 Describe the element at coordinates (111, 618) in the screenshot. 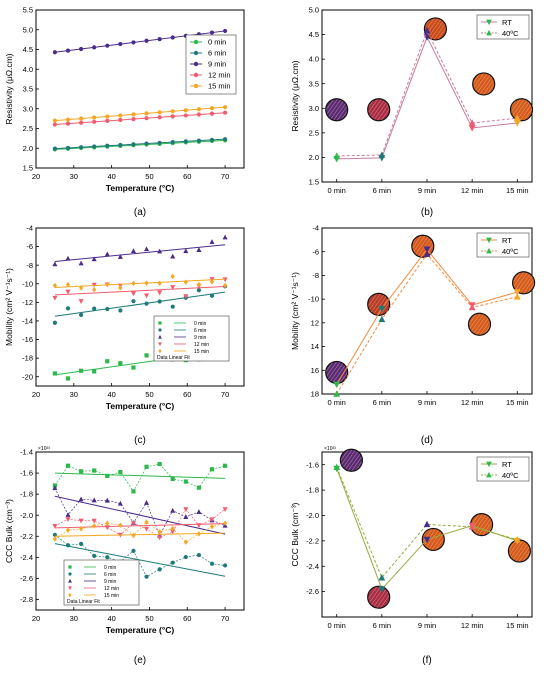

I see `x-tick-label: 40` at that location.